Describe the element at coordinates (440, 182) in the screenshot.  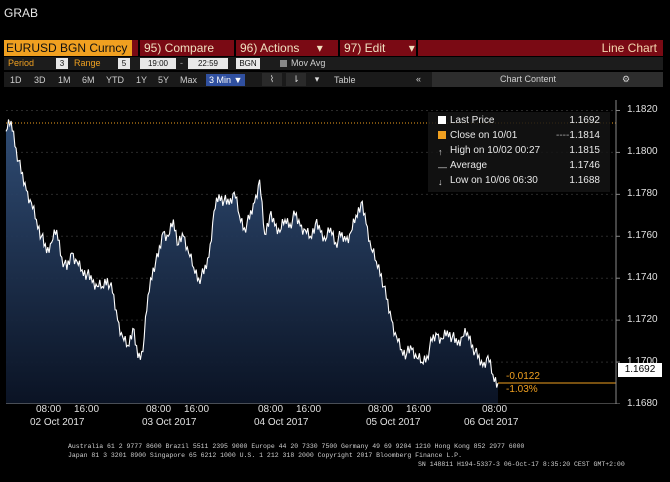
I see `low-arrow-icon: ↓` at that location.